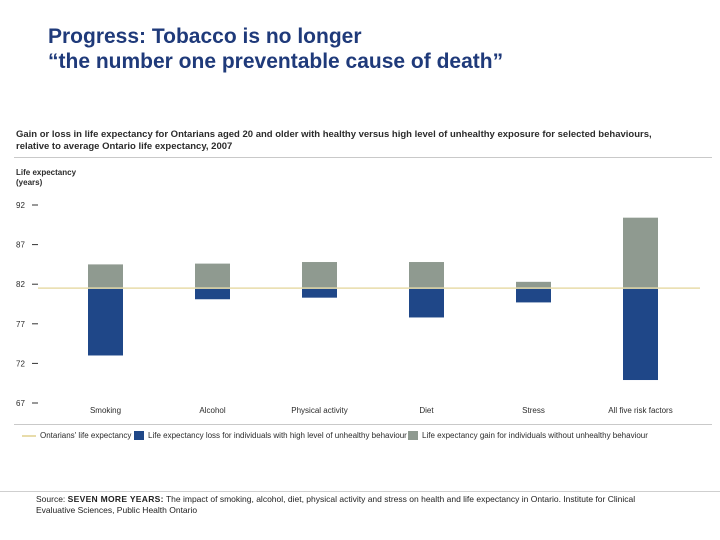 The width and height of the screenshot is (720, 540). Describe the element at coordinates (212, 410) in the screenshot. I see `x-tick-label-1: Alcohol` at that location.